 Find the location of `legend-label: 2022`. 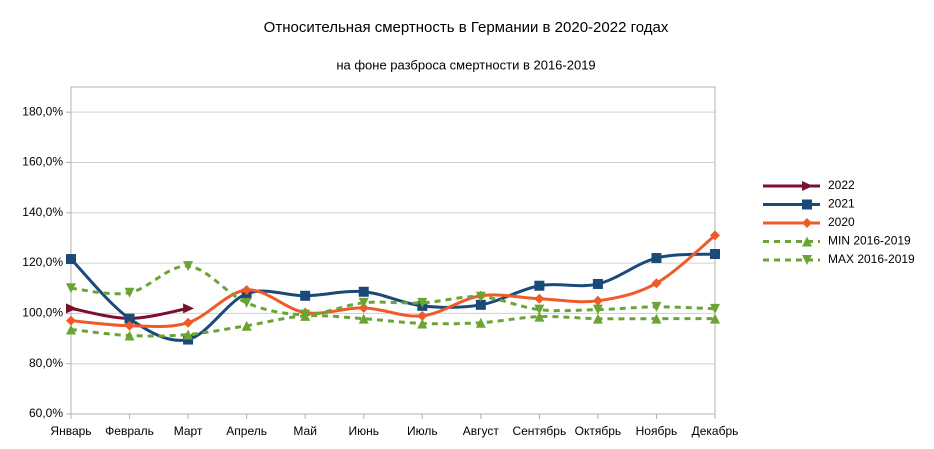

legend-label: 2022 is located at coordinates (841, 185).